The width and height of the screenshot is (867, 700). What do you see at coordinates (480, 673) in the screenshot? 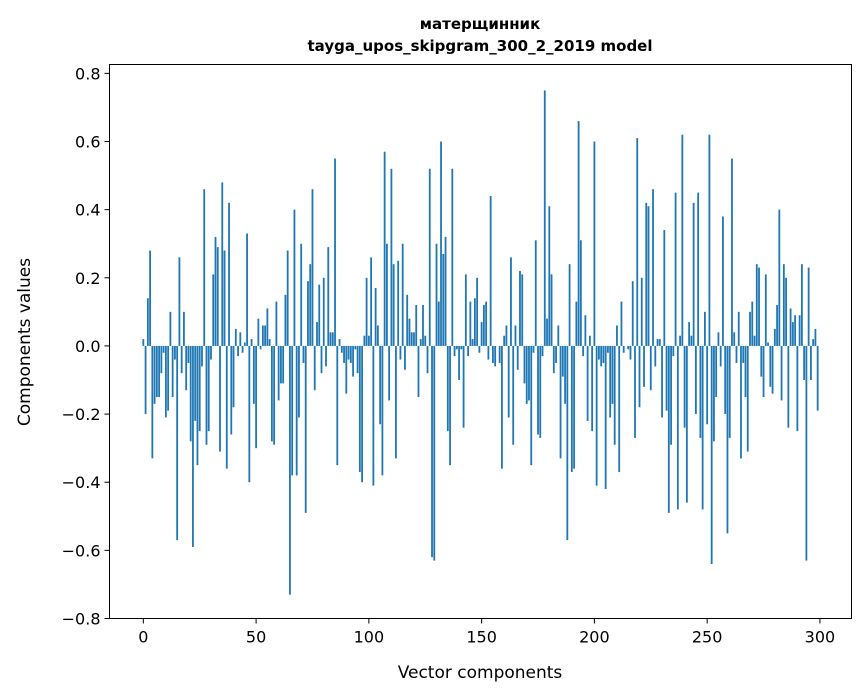
I see `x-axis-label: Vector components` at bounding box center [480, 673].